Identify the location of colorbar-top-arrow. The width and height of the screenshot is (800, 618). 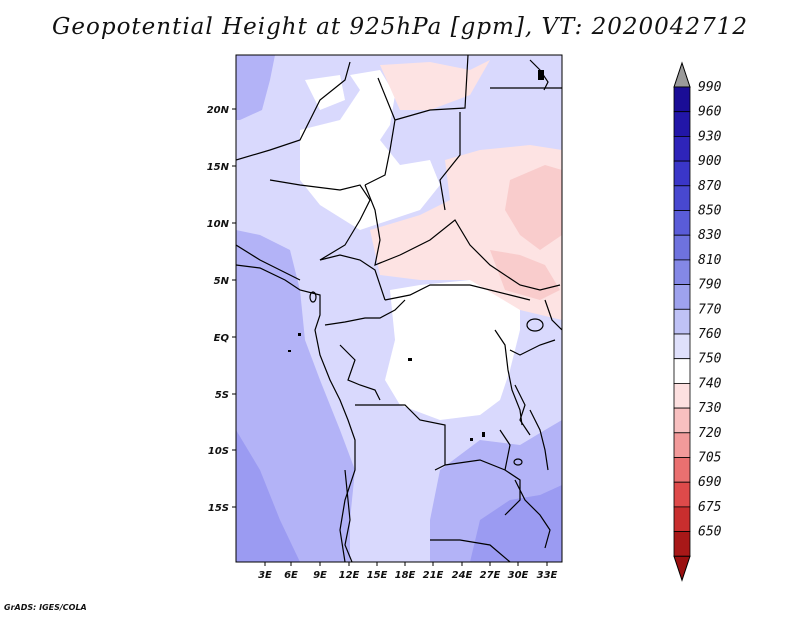
(682, 74).